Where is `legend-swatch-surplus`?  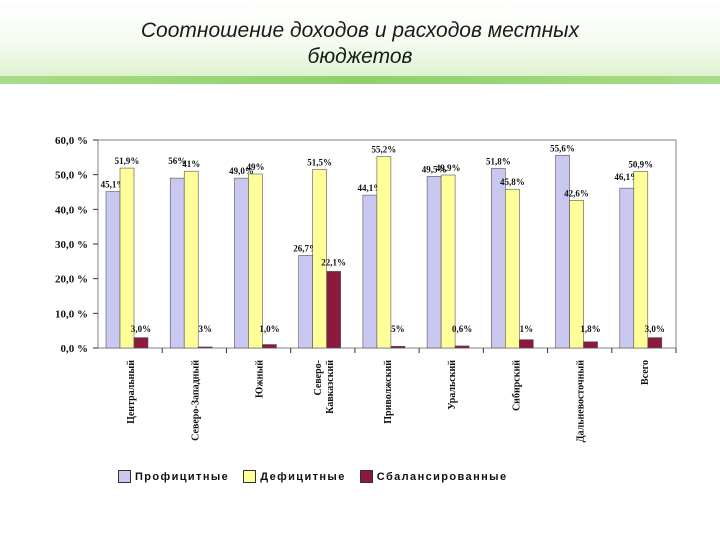
legend-swatch-surplus is located at coordinates (124, 476).